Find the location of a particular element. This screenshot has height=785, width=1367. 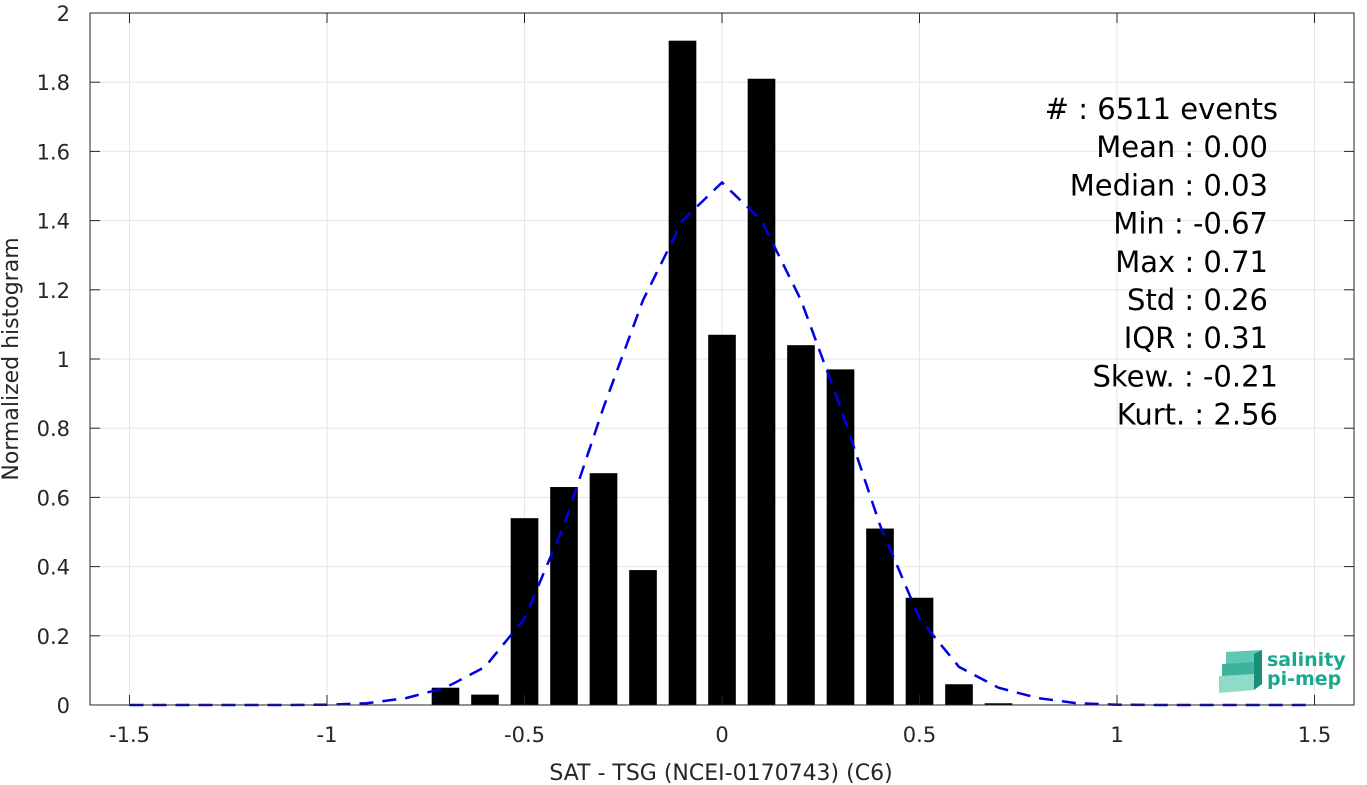

y-tick-label: 0.2 is located at coordinates (53, 637).